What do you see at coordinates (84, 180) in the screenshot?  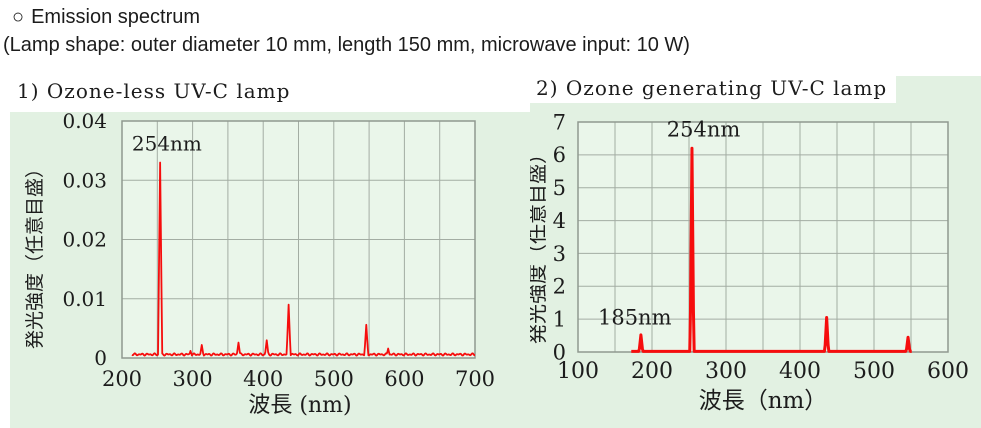 I see `y-tick-label: 0.03` at bounding box center [84, 180].